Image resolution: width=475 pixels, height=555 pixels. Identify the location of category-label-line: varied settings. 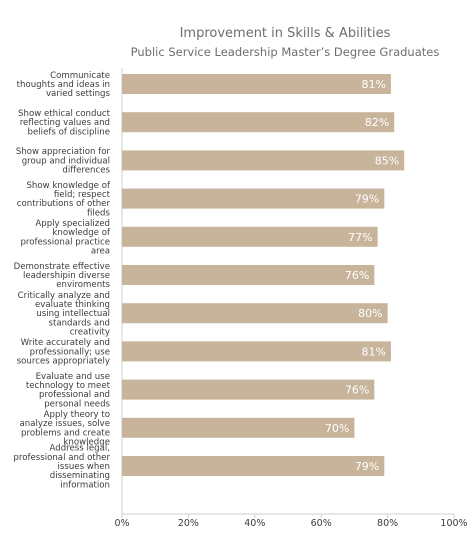
(78, 94).